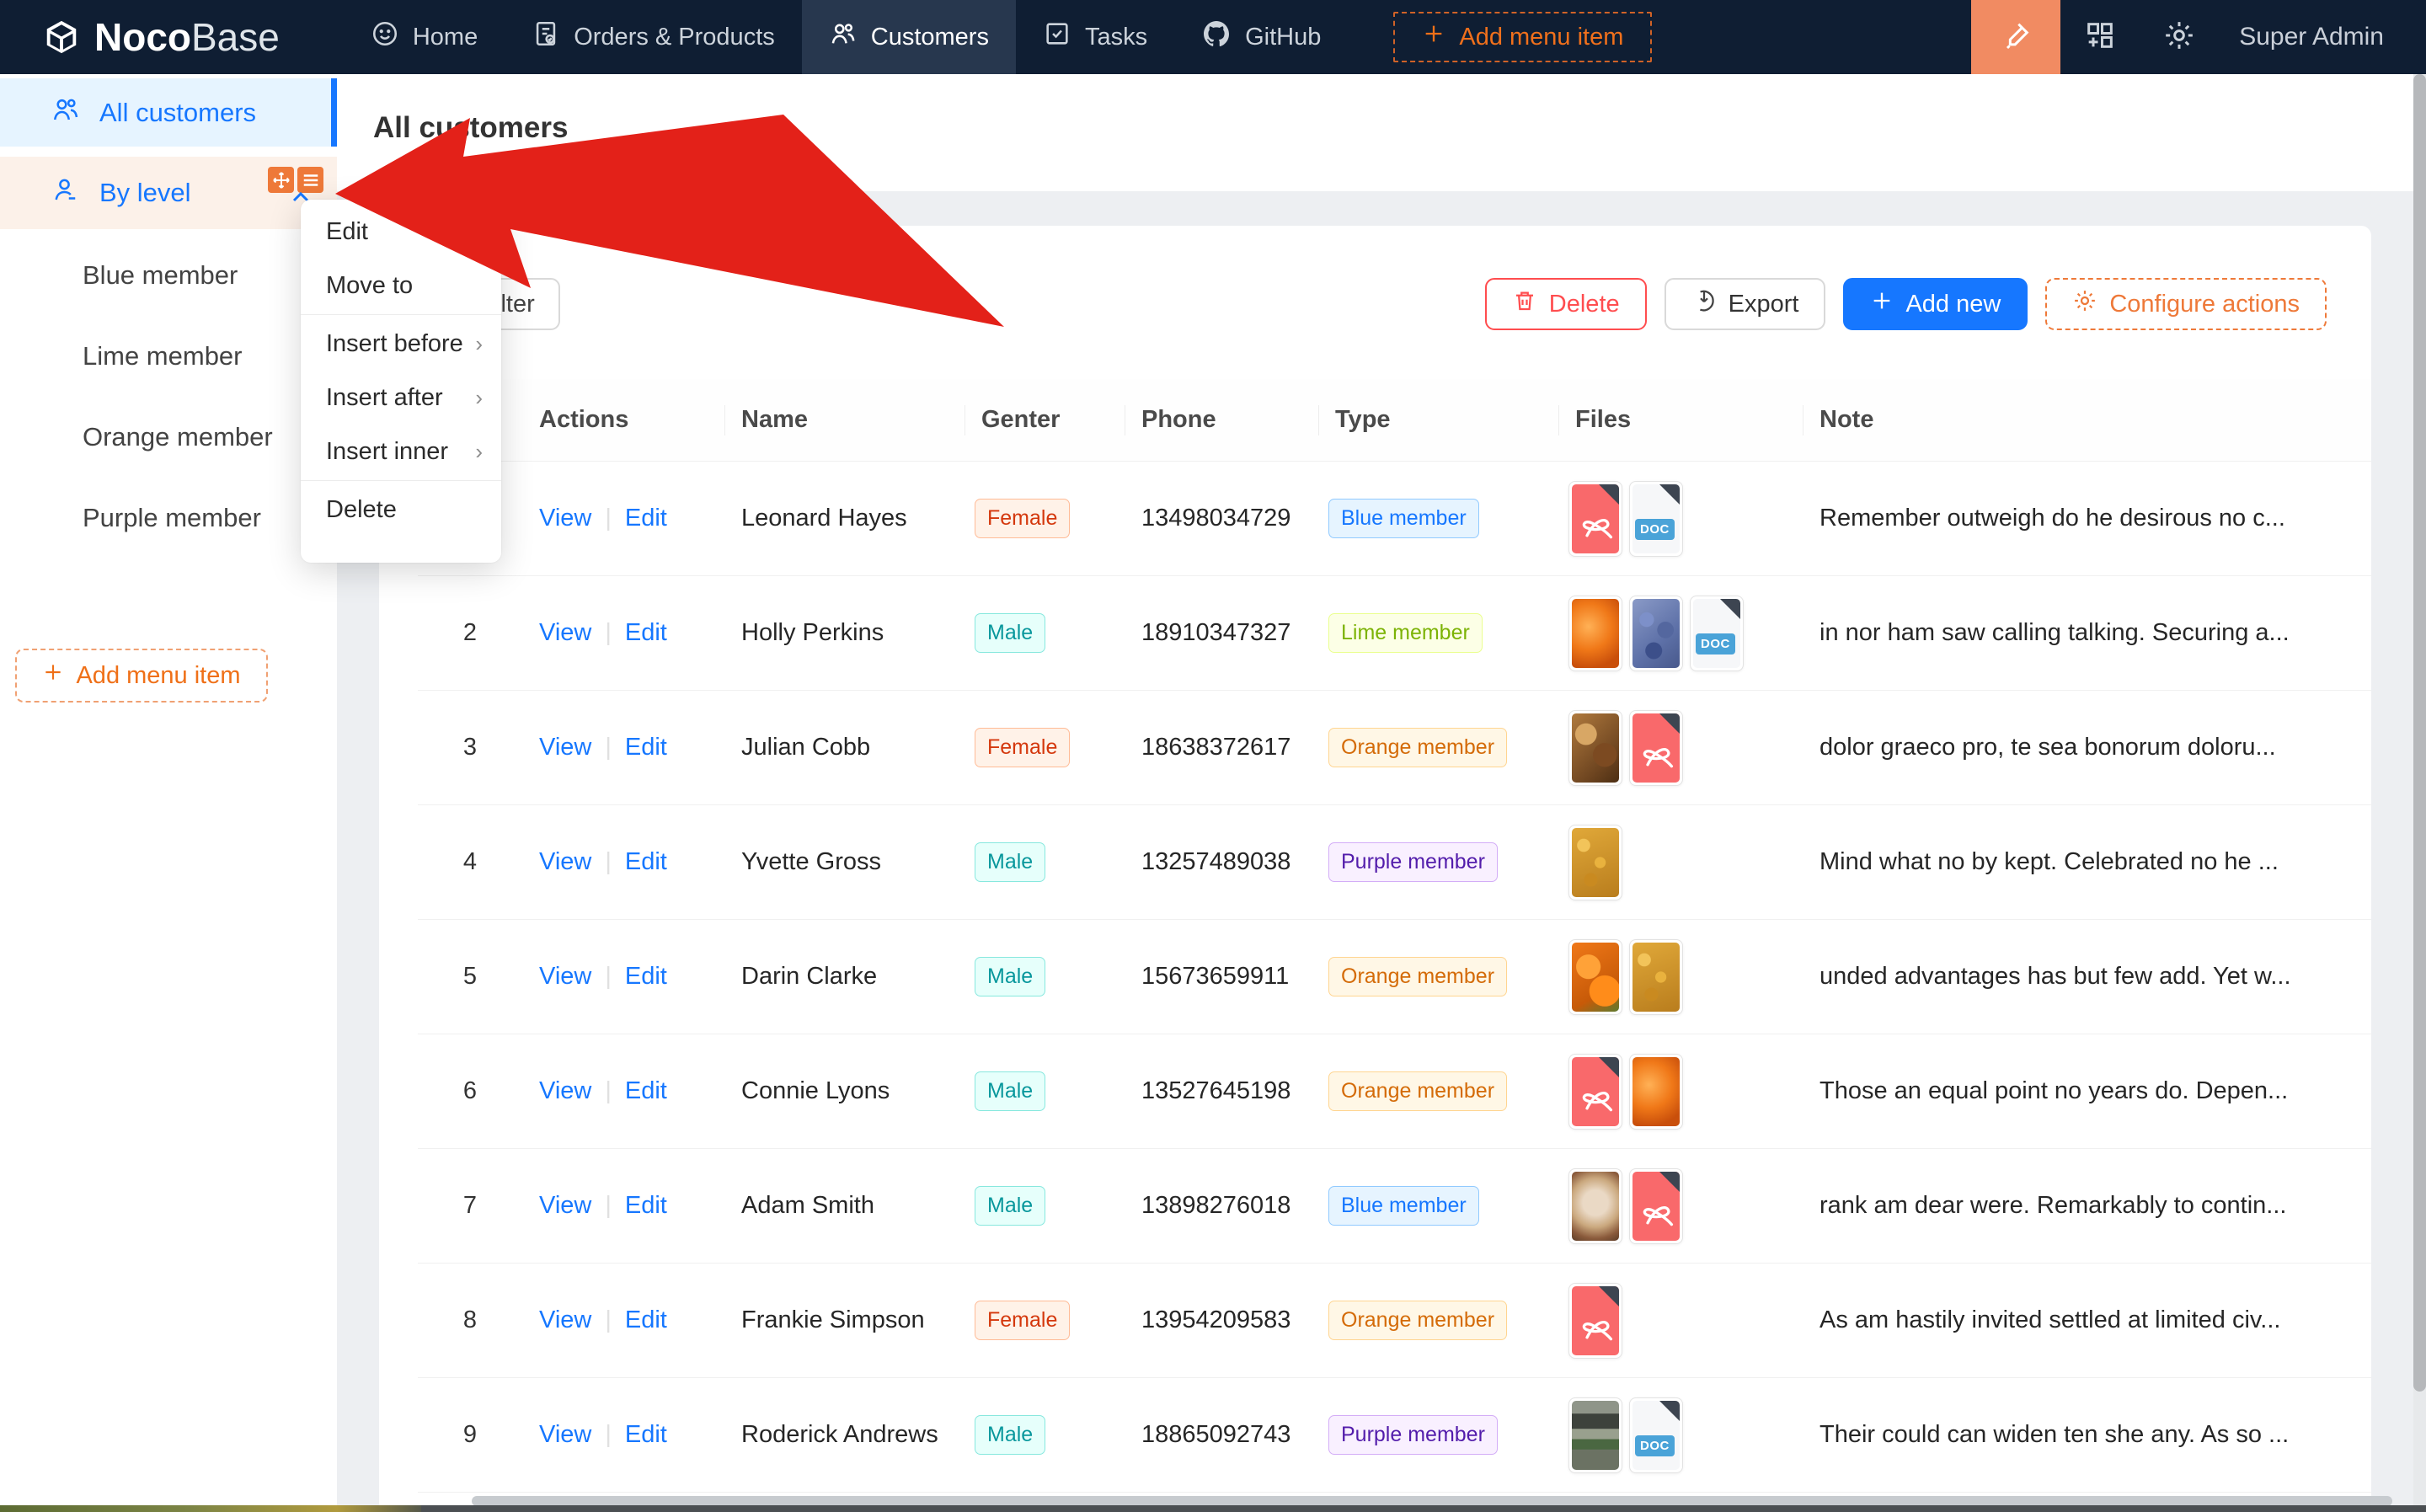 The image size is (2426, 1512). I want to click on horizontal-scrollbar-thumb, so click(1432, 1501).